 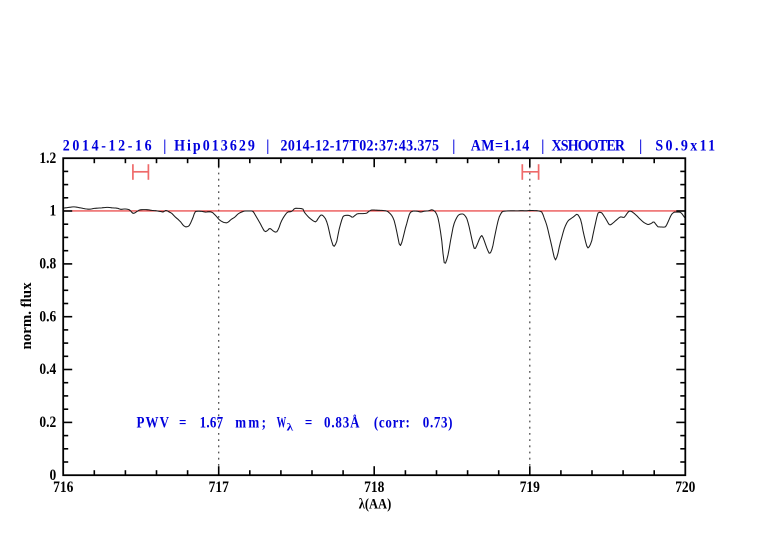 I want to click on svg-text: (corr:, so click(x=392, y=423).